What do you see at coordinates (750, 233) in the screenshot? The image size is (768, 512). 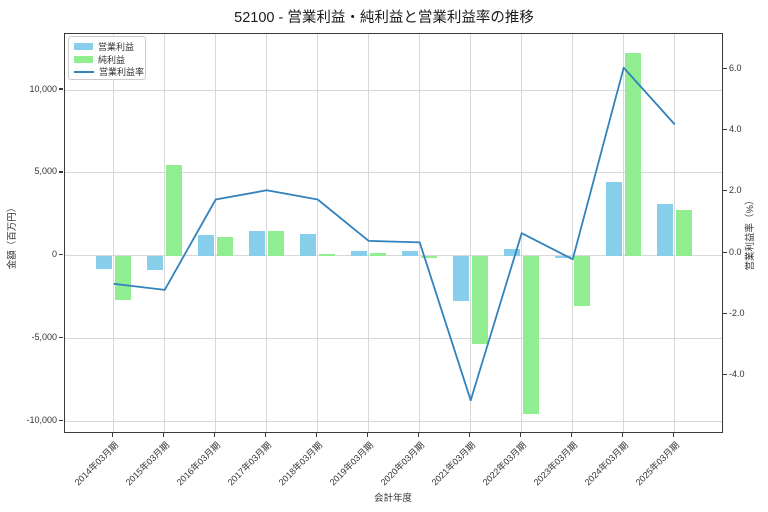 I see `right-axis-title: 営業利益率（%）` at bounding box center [750, 233].